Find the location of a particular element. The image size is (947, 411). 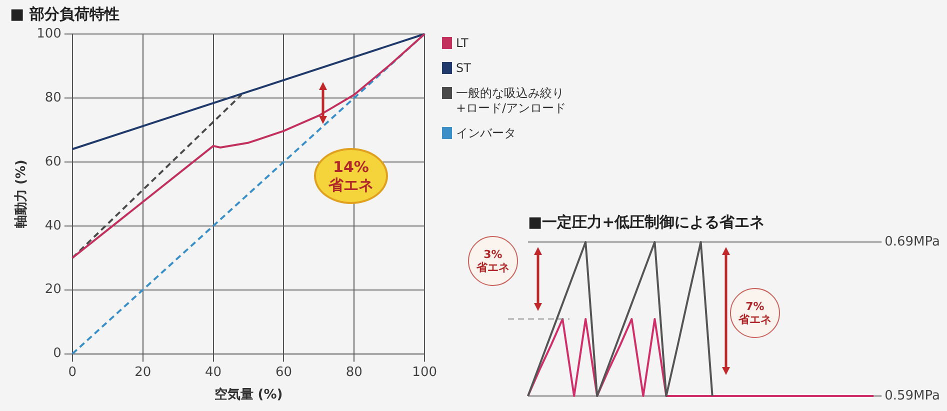

x-tick-label: 20 is located at coordinates (143, 372).